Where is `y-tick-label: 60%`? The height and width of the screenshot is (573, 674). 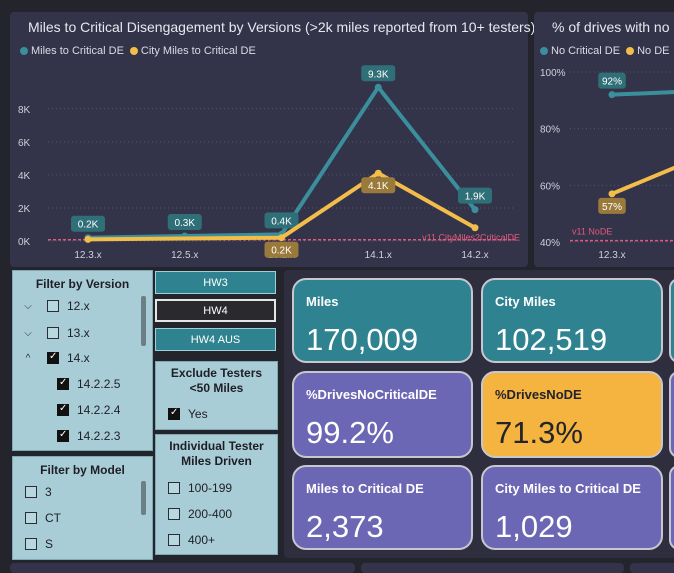 y-tick-label: 60% is located at coordinates (550, 186).